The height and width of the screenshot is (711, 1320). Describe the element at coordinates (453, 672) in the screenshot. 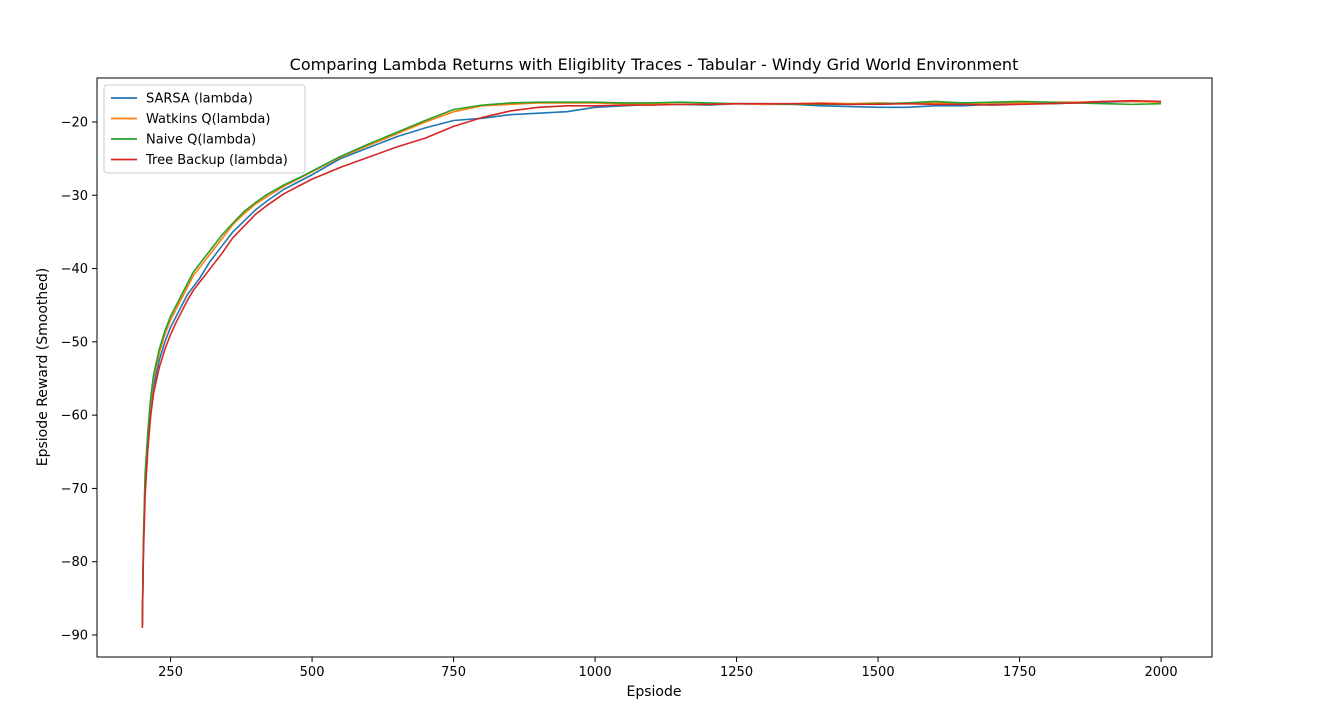

I see `x-tick-label-2: 750` at that location.